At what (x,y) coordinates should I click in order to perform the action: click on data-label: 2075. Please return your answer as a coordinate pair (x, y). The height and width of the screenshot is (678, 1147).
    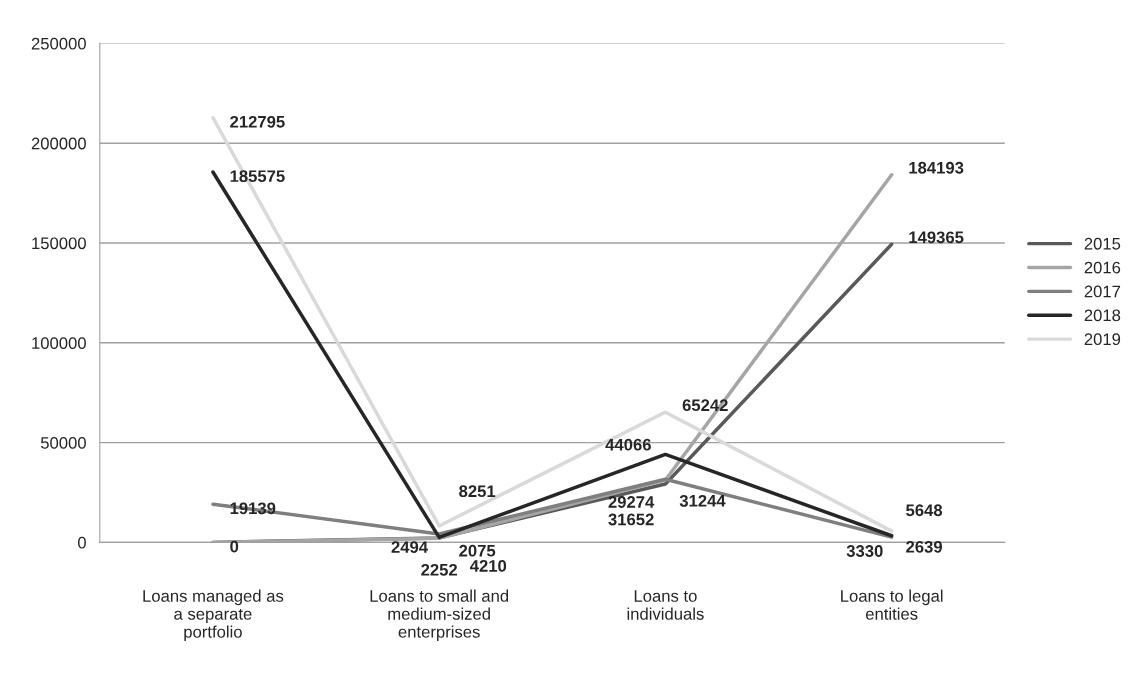
    Looking at the image, I should click on (477, 550).